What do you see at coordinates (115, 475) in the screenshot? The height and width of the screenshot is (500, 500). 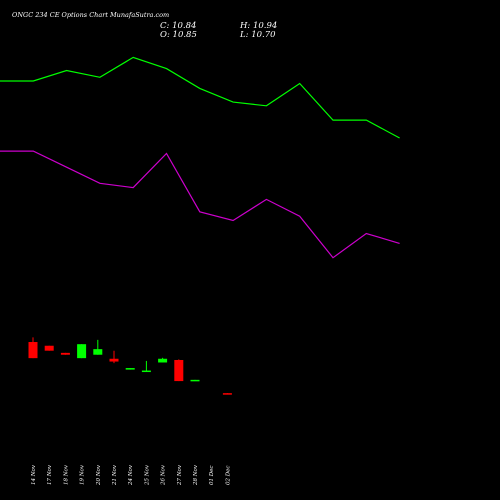 I see `date-label: 21 Nov` at bounding box center [115, 475].